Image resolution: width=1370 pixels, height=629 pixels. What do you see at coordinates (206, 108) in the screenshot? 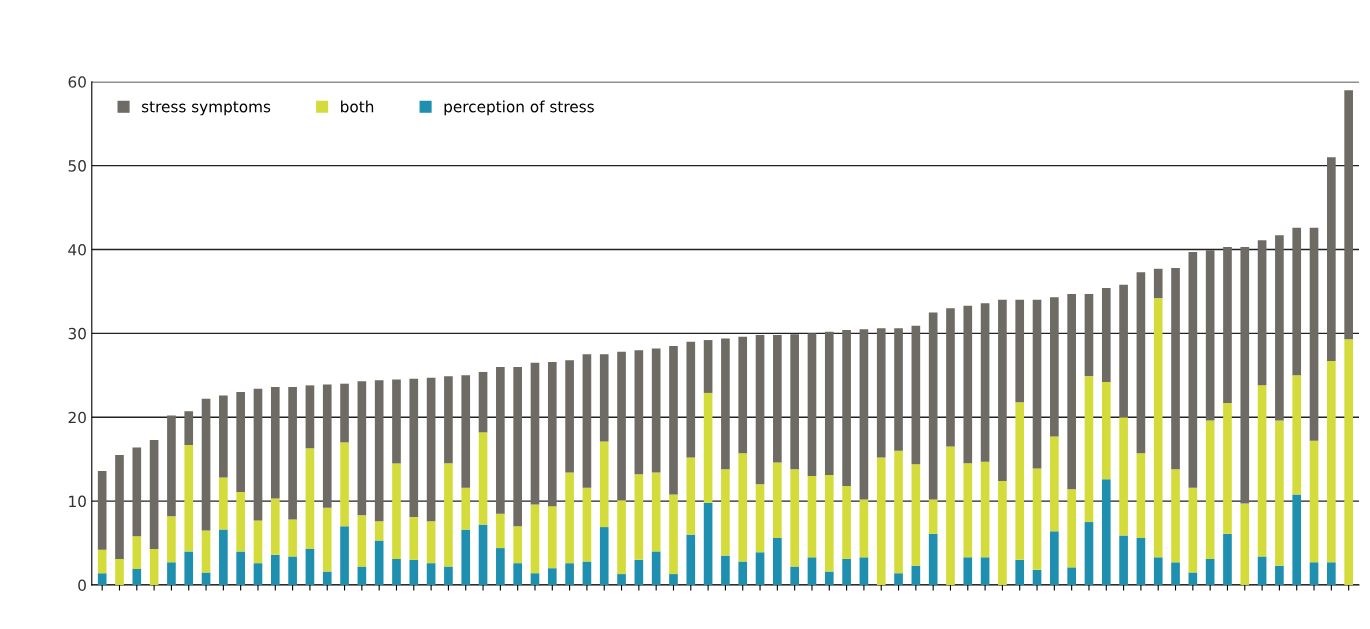
I see `legend-label: stress symptoms` at bounding box center [206, 108].